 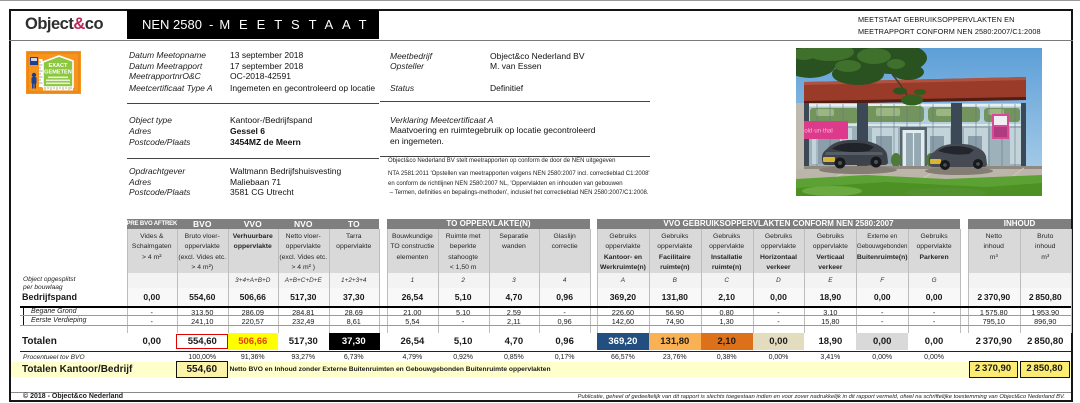 I want to click on svg-text: GEMETEN, so click(x=58, y=73).